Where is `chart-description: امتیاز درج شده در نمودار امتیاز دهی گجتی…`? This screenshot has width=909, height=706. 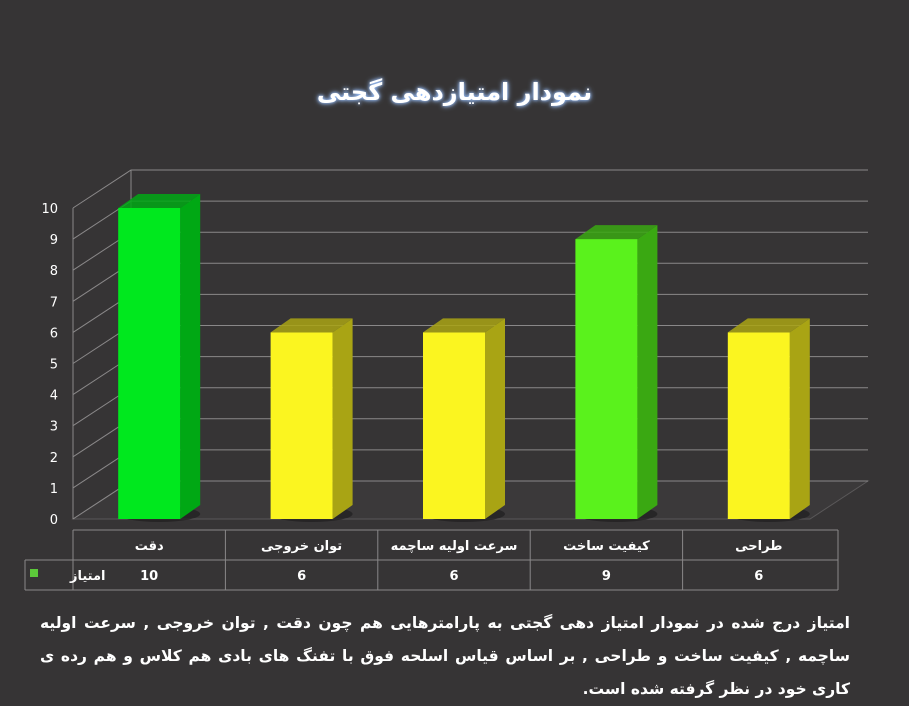 chart-description: امتیاز درج شده در نمودار امتیاز دهی گجتی… is located at coordinates (445, 656).